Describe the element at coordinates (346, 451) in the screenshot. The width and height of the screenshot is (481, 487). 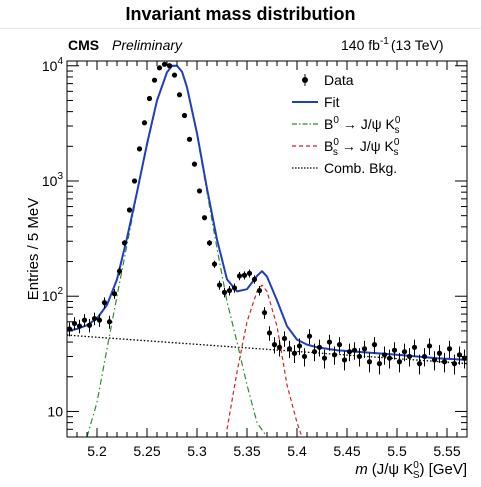
I see `x-tick-label: 5.45` at that location.